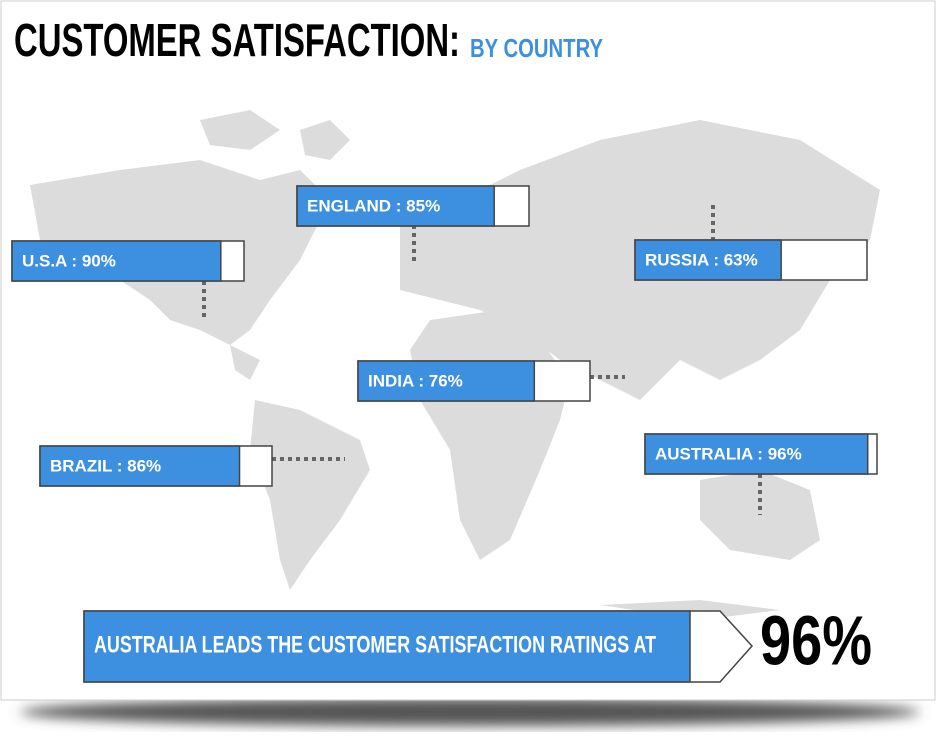  What do you see at coordinates (470, 712) in the screenshot?
I see `card-shadow` at bounding box center [470, 712].